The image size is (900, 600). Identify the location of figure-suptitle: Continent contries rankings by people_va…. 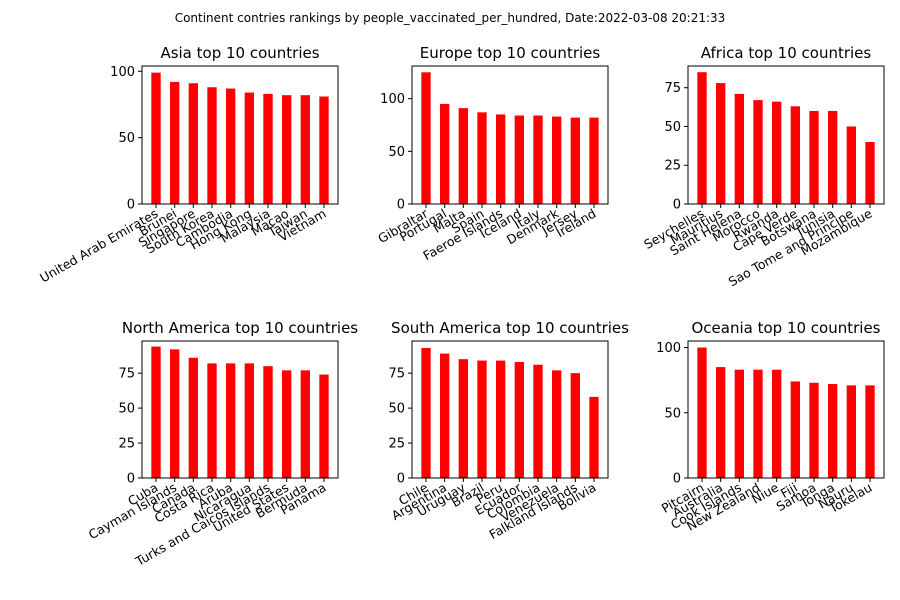
(450, 18).